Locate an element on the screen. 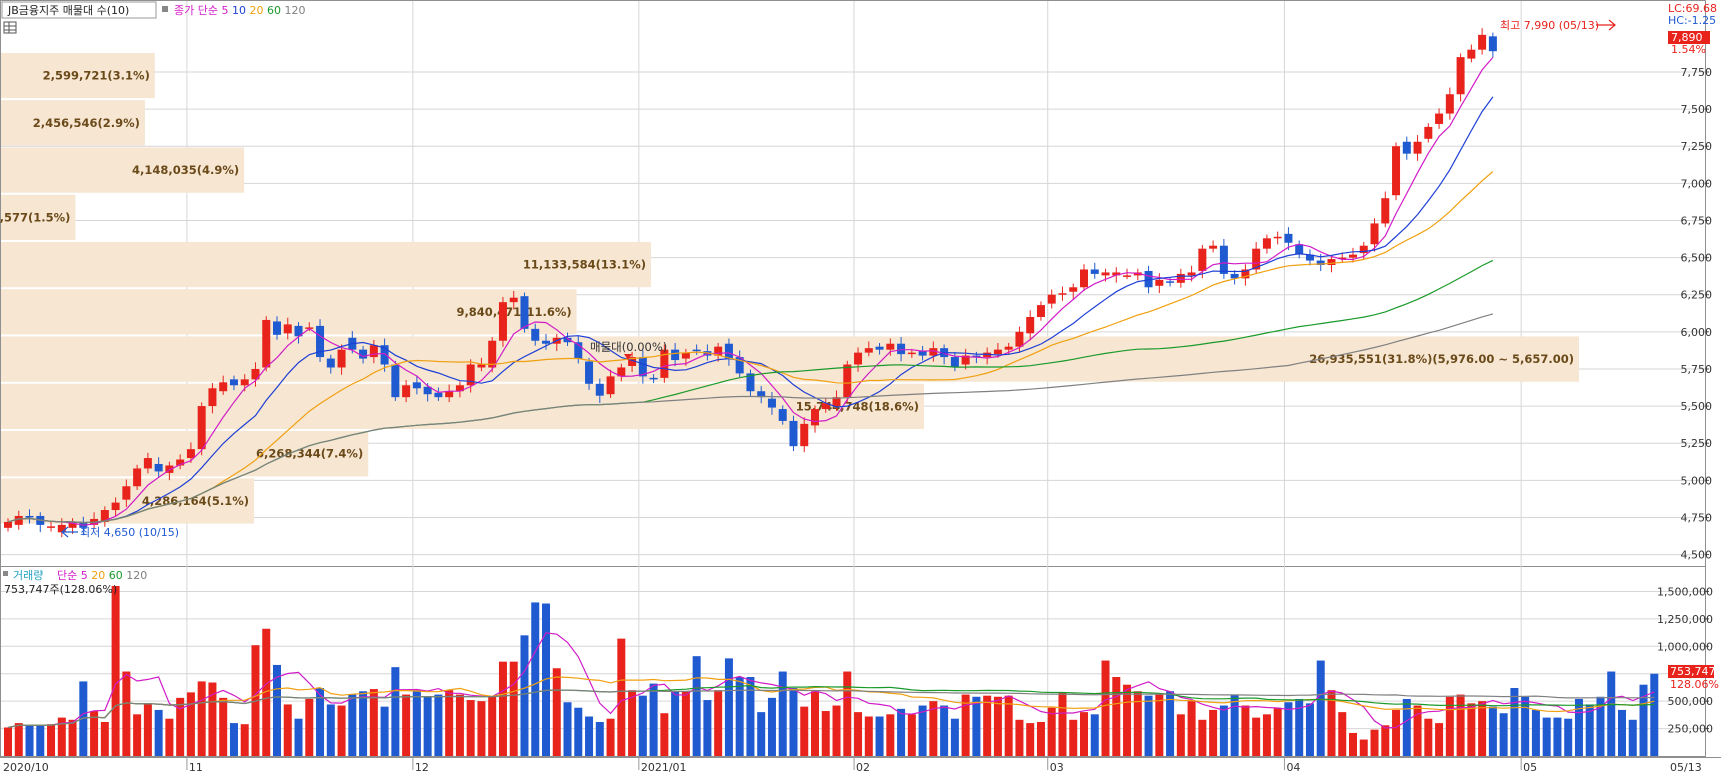 The image size is (1721, 777). last-price: 7,890 is located at coordinates (1687, 37).